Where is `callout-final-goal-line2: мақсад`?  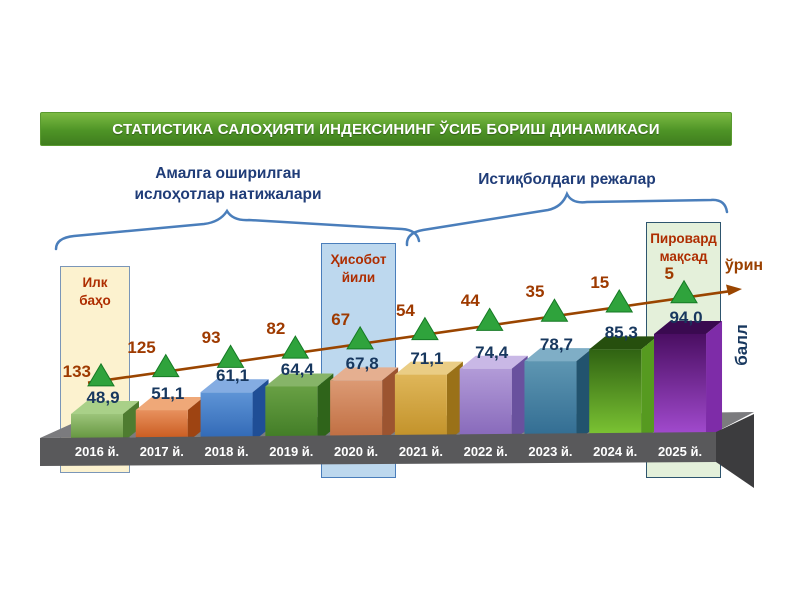
callout-final-goal-line2: мақсад is located at coordinates (683, 256).